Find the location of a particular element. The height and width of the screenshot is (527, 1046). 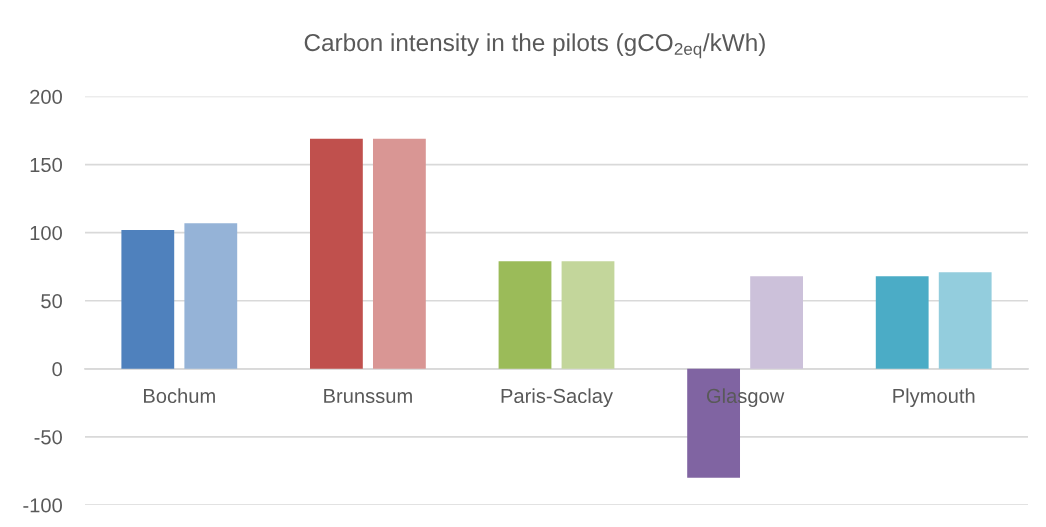

y-tick-label: 50 is located at coordinates (51, 301).